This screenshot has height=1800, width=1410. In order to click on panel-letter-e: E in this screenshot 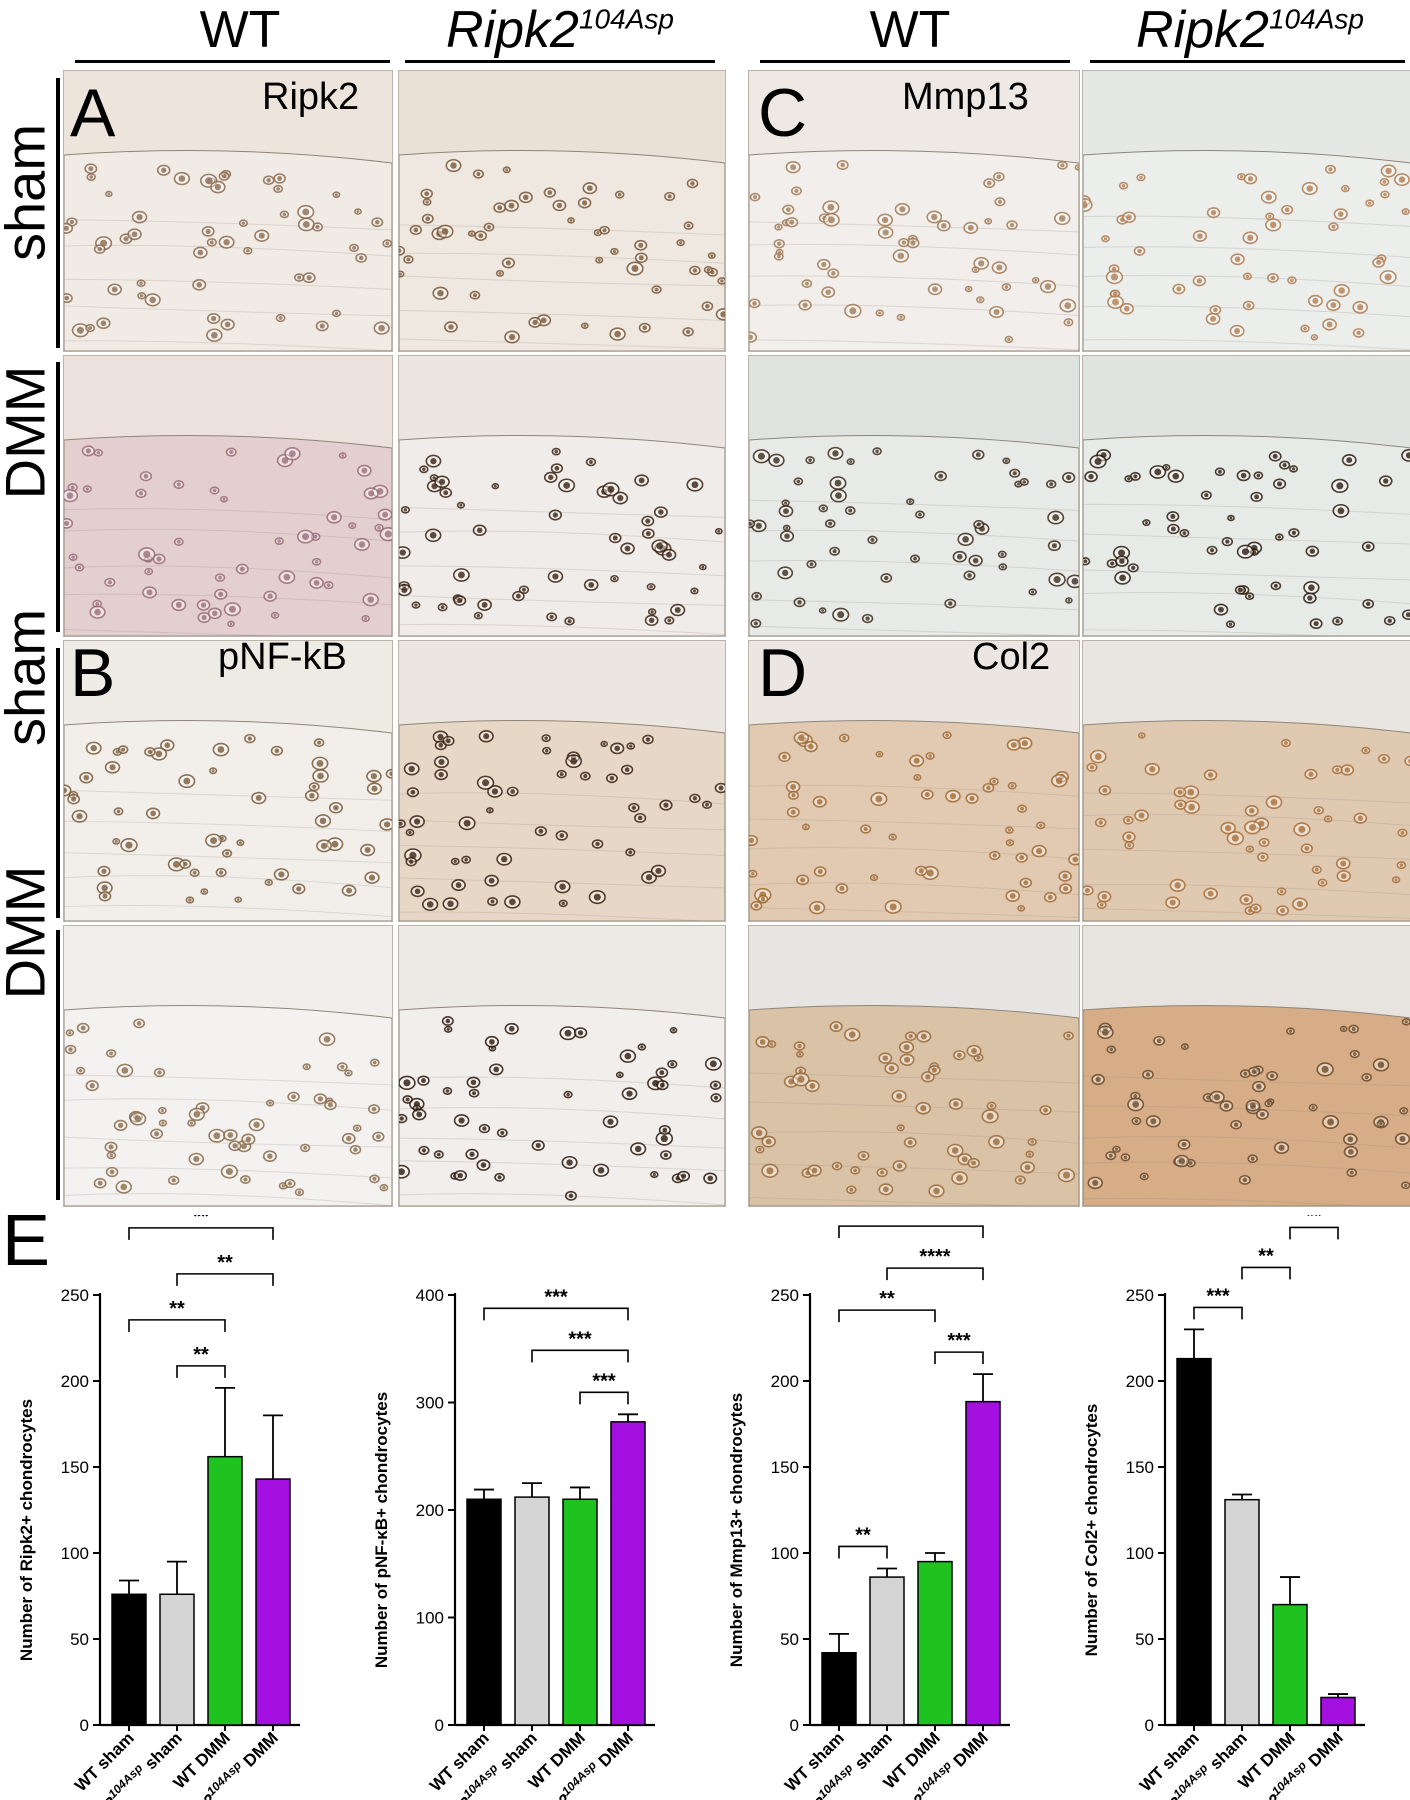, I will do `click(26, 1241)`.